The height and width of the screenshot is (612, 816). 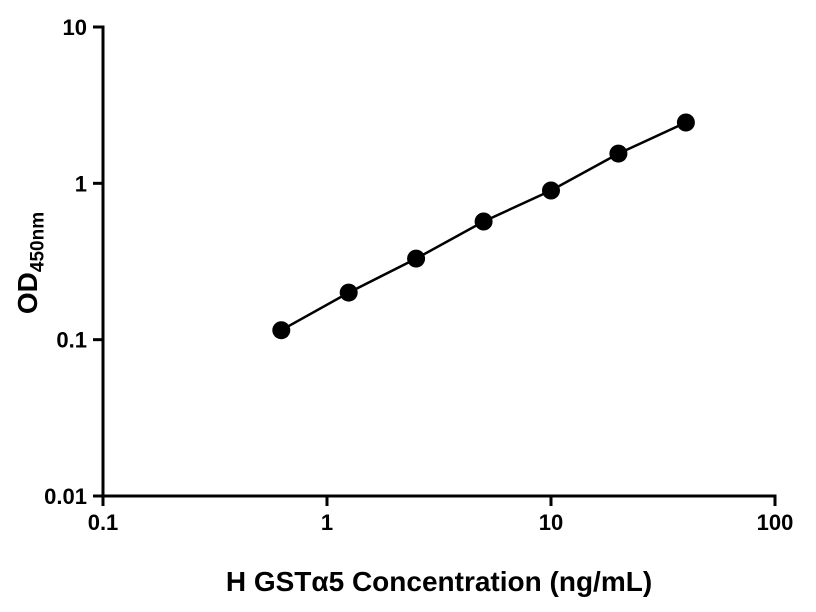 What do you see at coordinates (551, 522) in the screenshot?
I see `x-tick-label: 10` at bounding box center [551, 522].